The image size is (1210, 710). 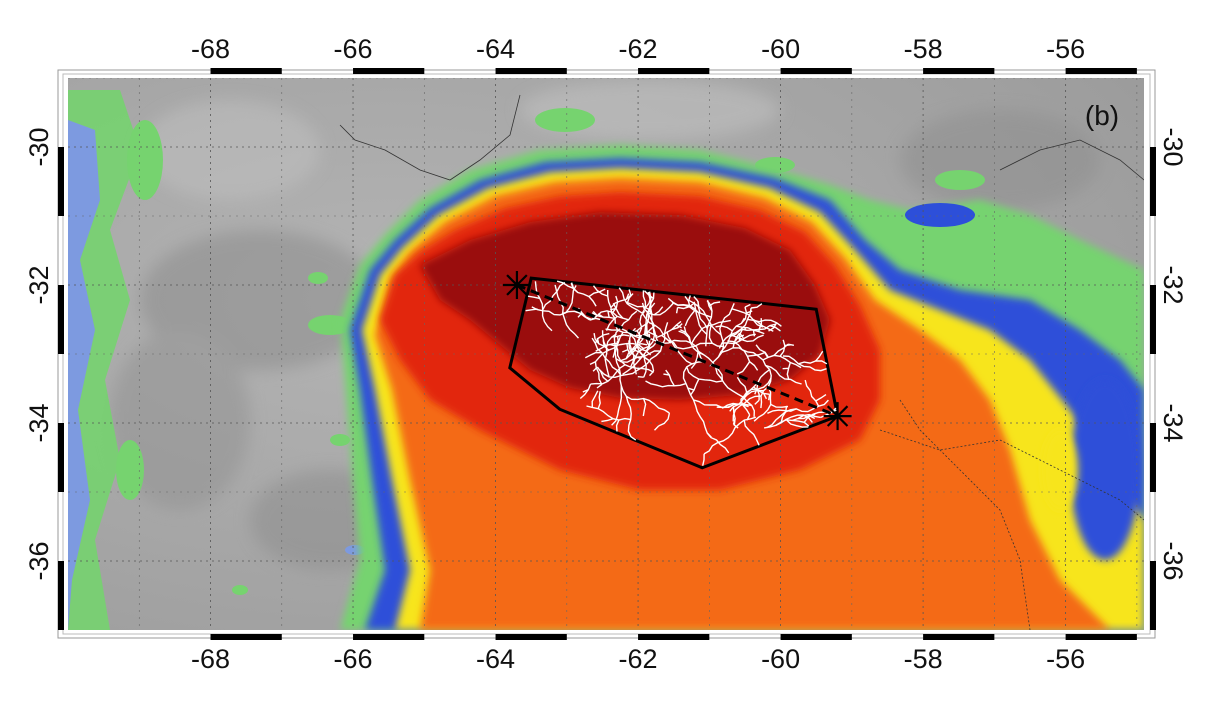 I want to click on bottom-longitude-labels: -68 -66 -64 -62 -60 -58 -56, so click(x=638, y=659).